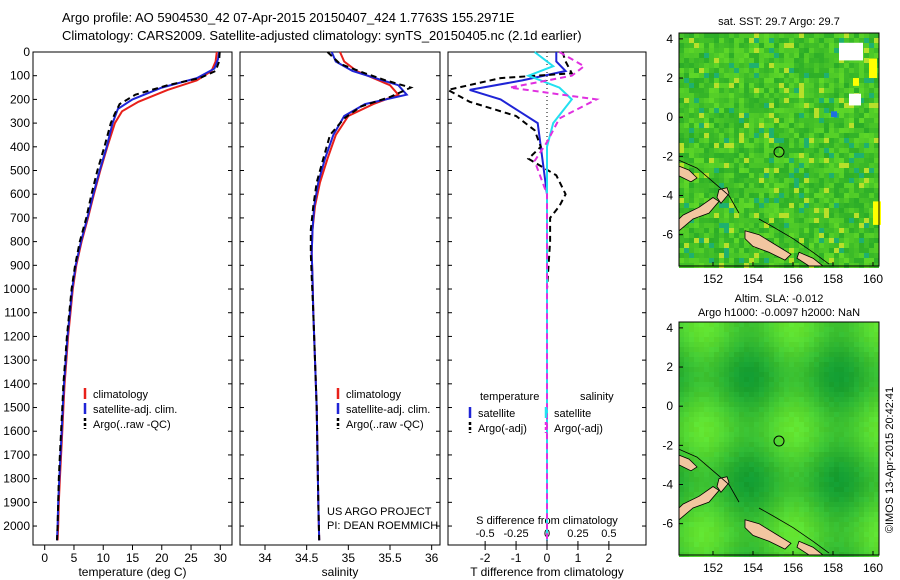  What do you see at coordinates (709, 186) in the screenshot?
I see `bathymetry-contour` at bounding box center [709, 186].